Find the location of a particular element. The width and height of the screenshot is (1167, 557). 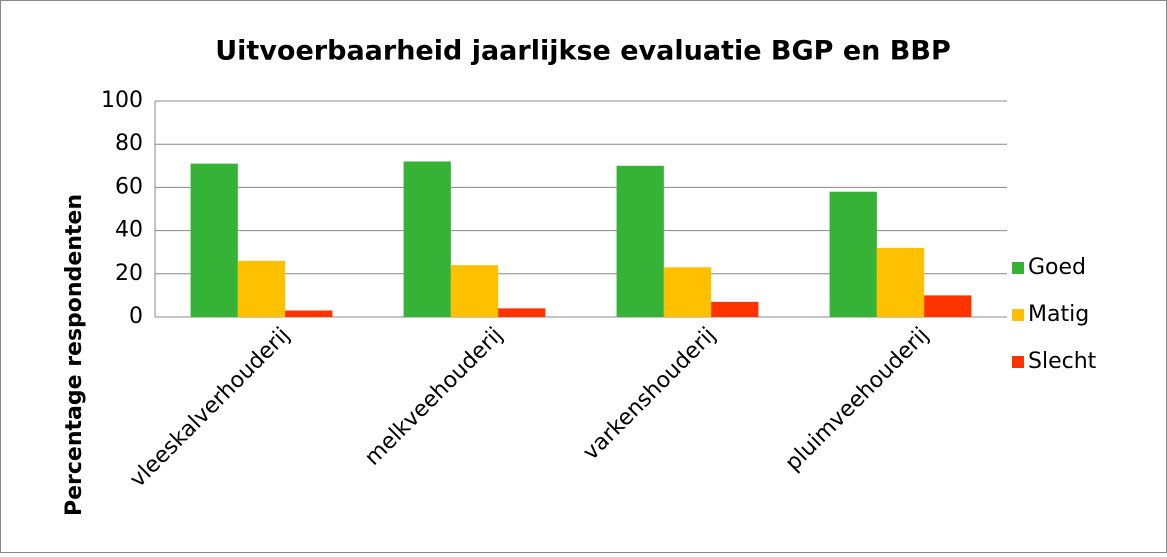

legend-label: Matig is located at coordinates (1058, 314).